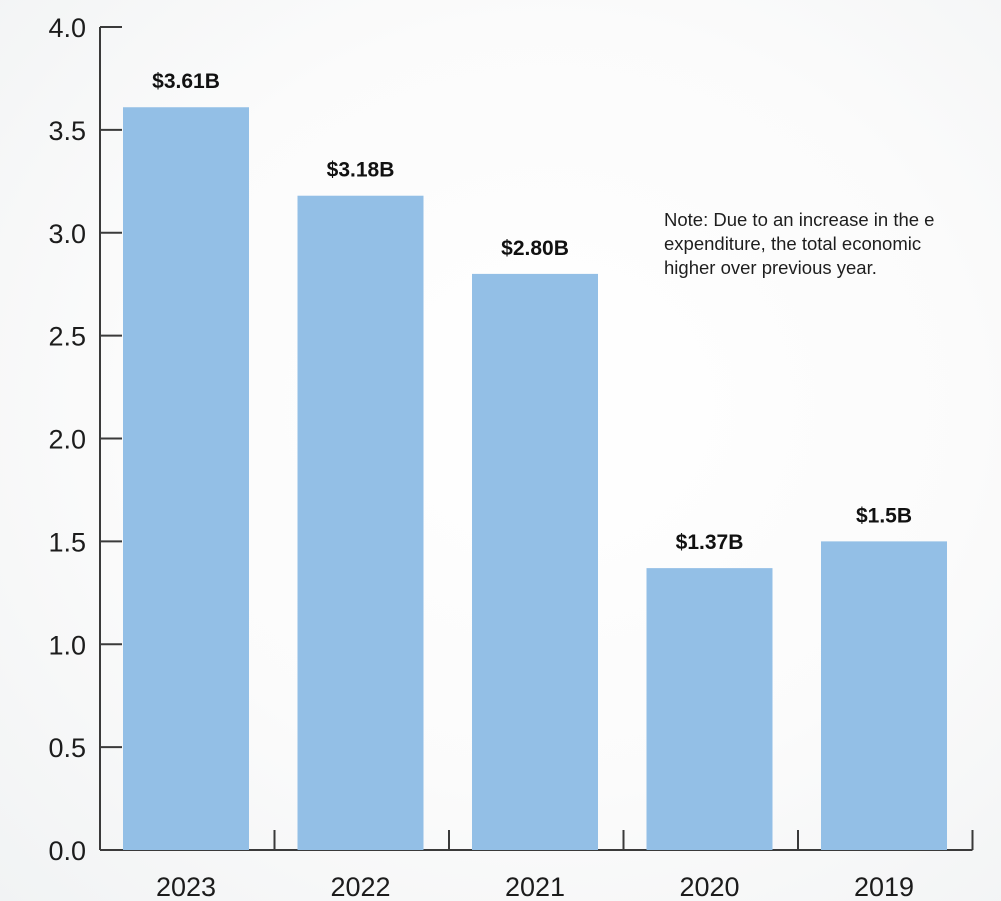  I want to click on y-tick-label-4.0: 4.0, so click(67, 28).